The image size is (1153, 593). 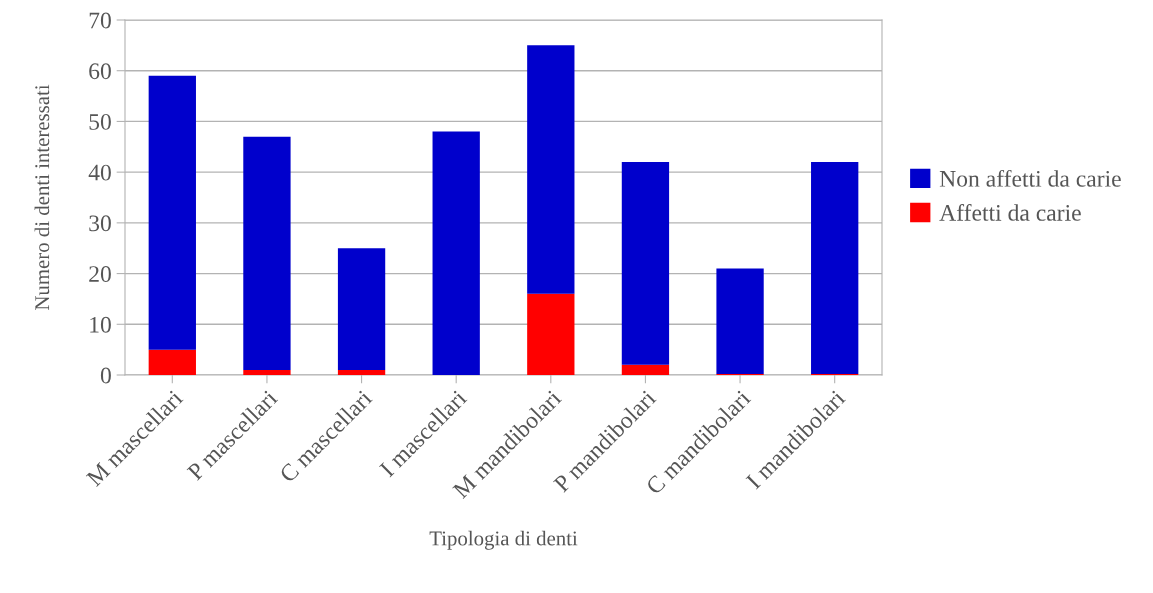 What do you see at coordinates (503, 540) in the screenshot?
I see `x-axis-title: Tipologia di denti` at bounding box center [503, 540].